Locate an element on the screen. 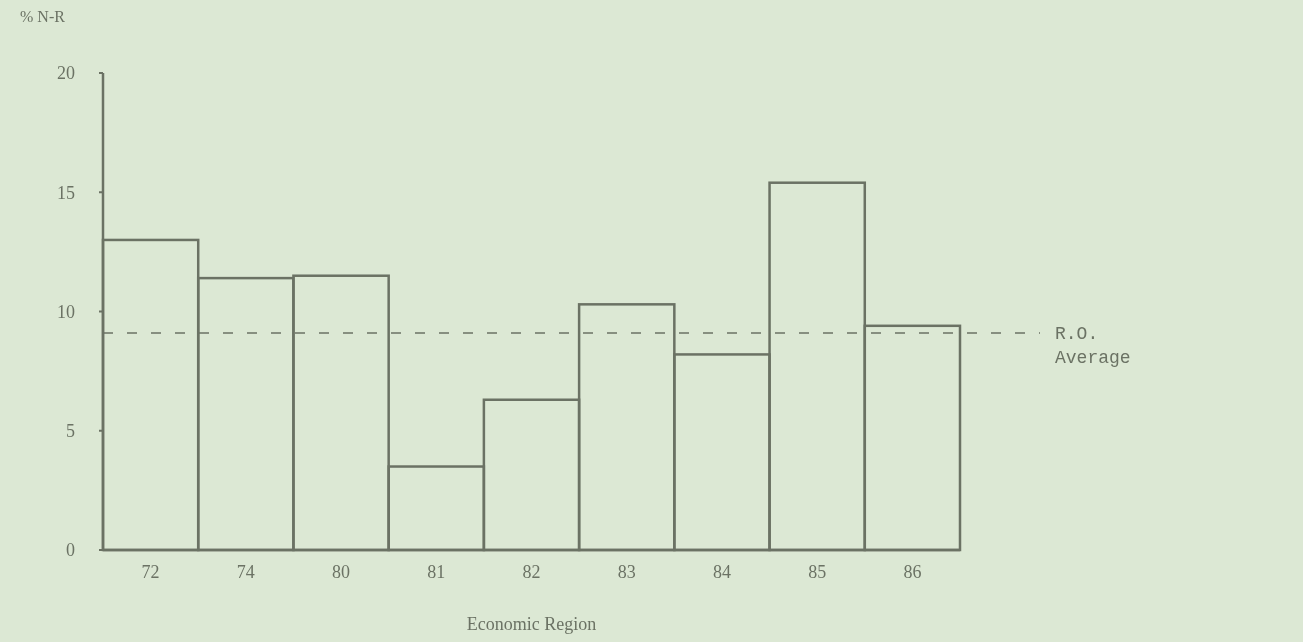  x-tick-label: 82 is located at coordinates (531, 572).